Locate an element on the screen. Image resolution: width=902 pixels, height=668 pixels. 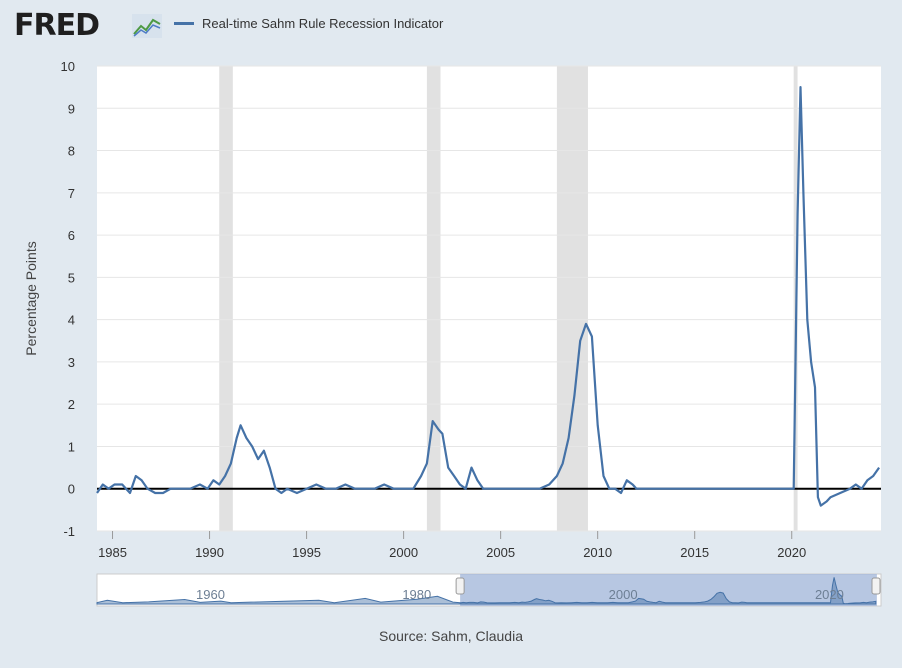
x-tick-label-2010: 2010 is located at coordinates (597, 552).